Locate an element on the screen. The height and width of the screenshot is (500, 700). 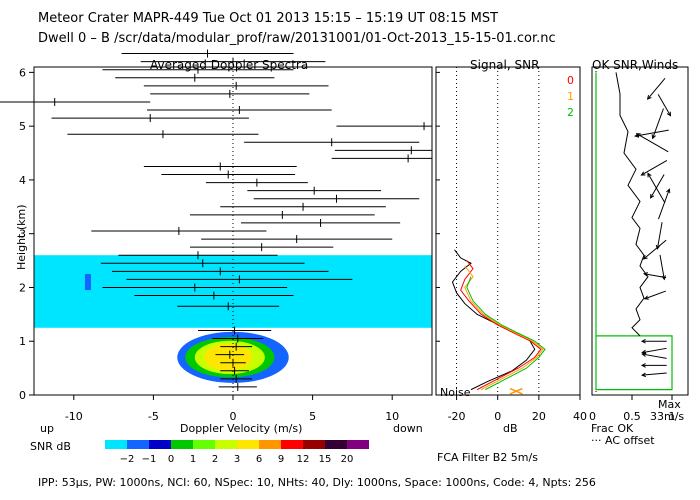
snr-title: Signal, SNR is located at coordinates (505, 65).